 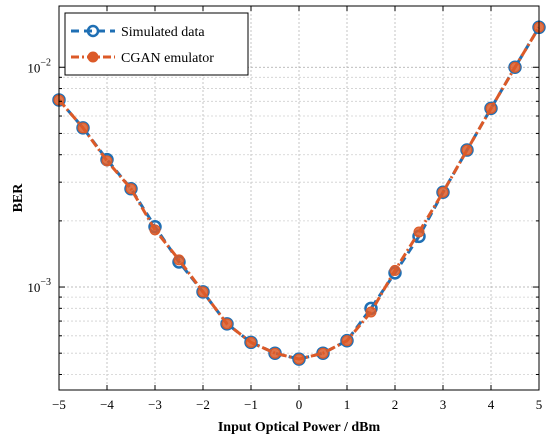 What do you see at coordinates (18, 198) in the screenshot?
I see `y-axis-label: BER` at bounding box center [18, 198].